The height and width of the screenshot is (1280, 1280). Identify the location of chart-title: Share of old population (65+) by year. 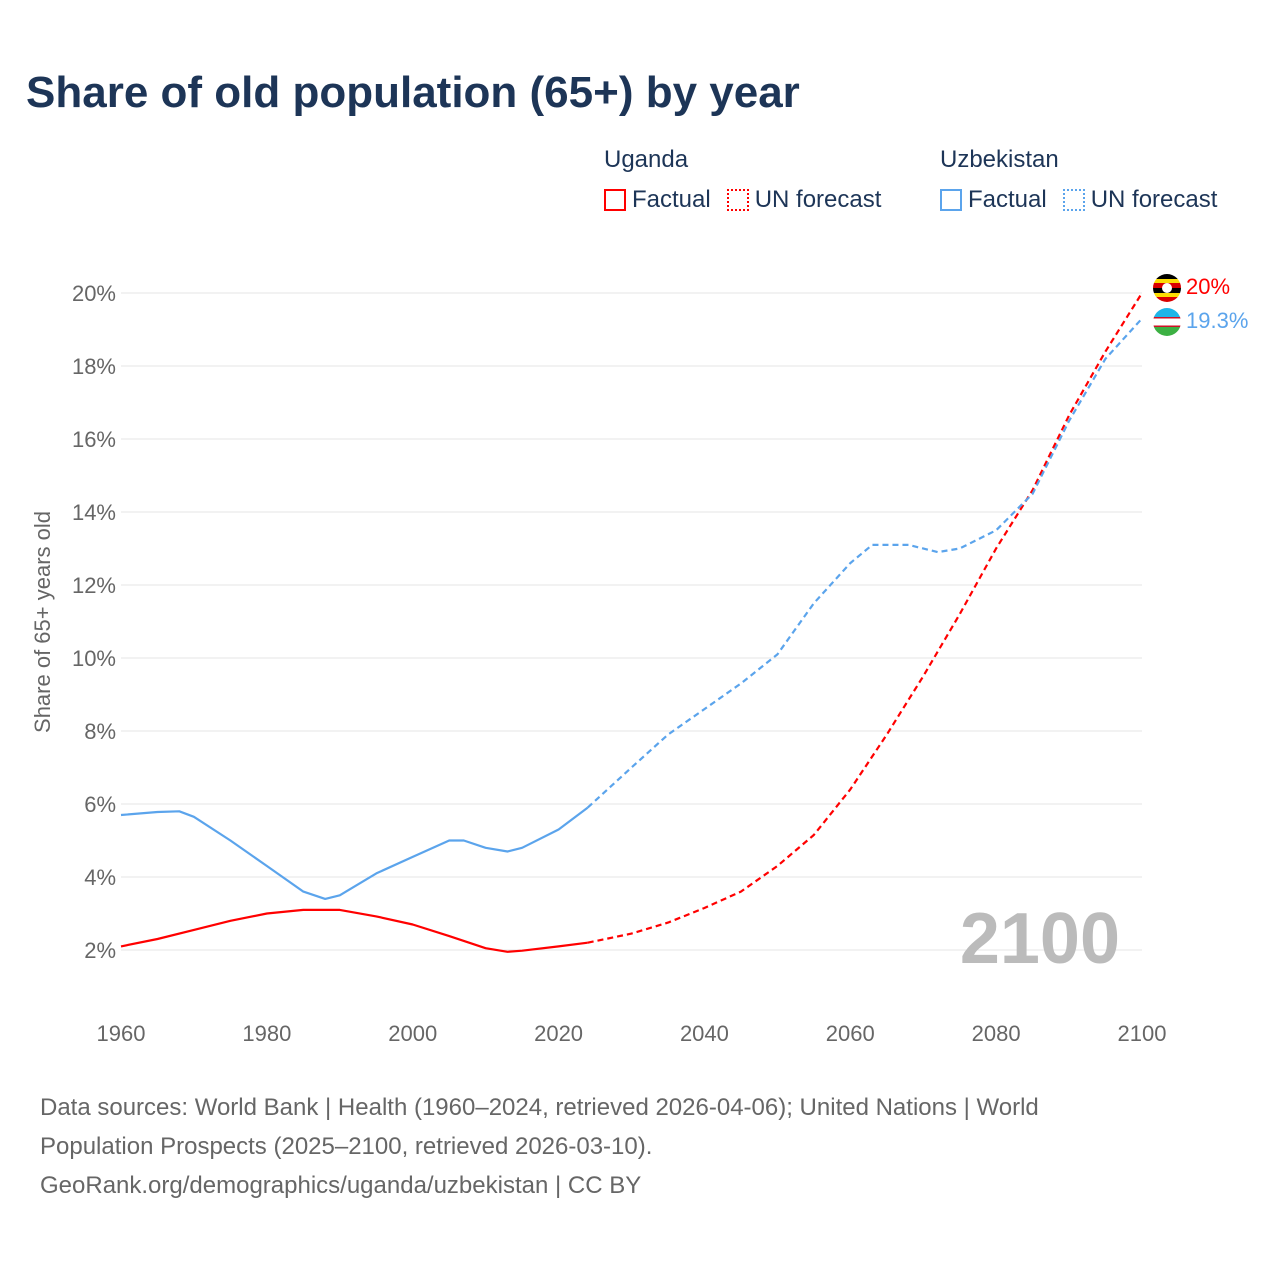
(413, 92).